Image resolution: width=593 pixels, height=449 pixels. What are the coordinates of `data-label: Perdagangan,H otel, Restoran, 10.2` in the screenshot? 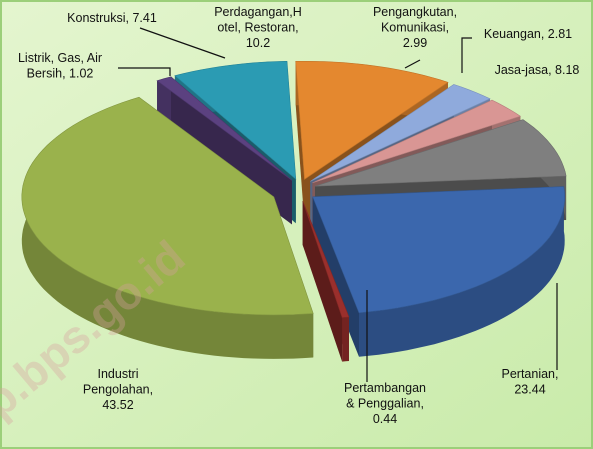 It's located at (258, 27).